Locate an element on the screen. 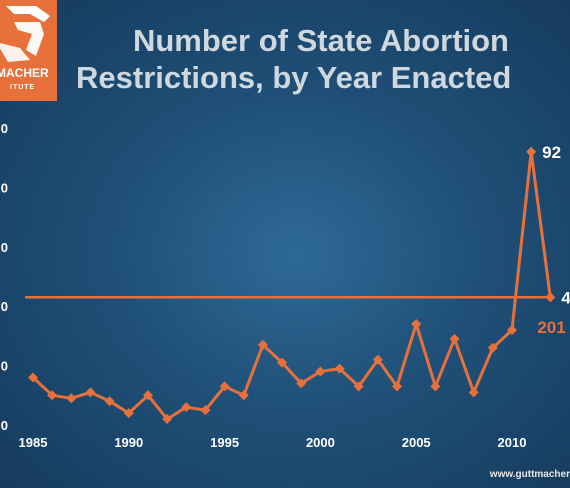 This screenshot has height=488, width=570. footer-url: www.guttmacher is located at coordinates (529, 474).